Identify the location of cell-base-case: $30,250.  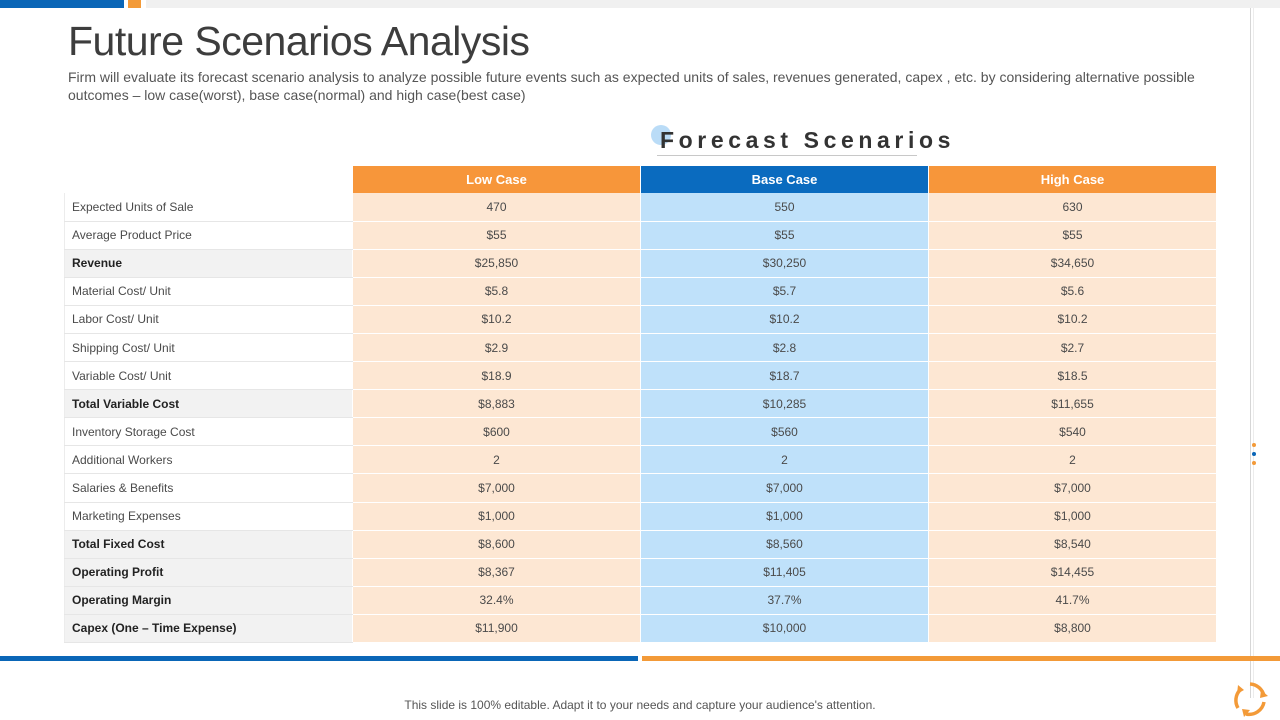
(784, 263).